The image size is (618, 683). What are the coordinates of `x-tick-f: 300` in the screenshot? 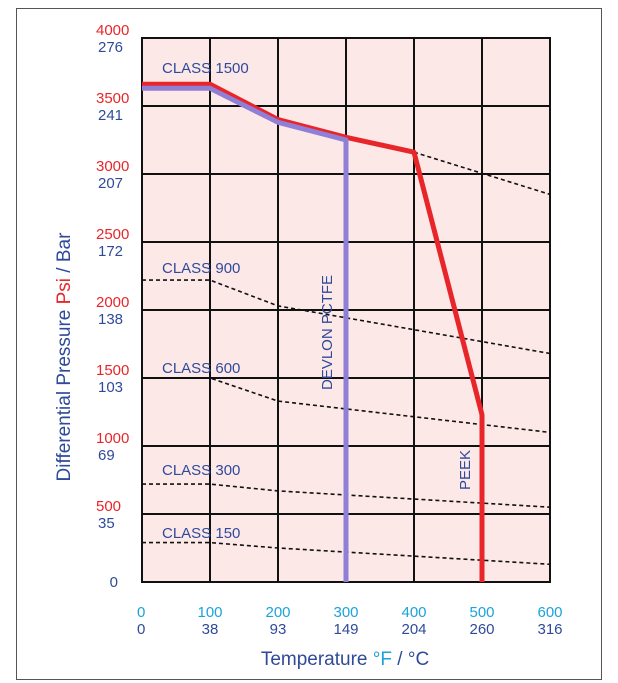 It's located at (345, 612).